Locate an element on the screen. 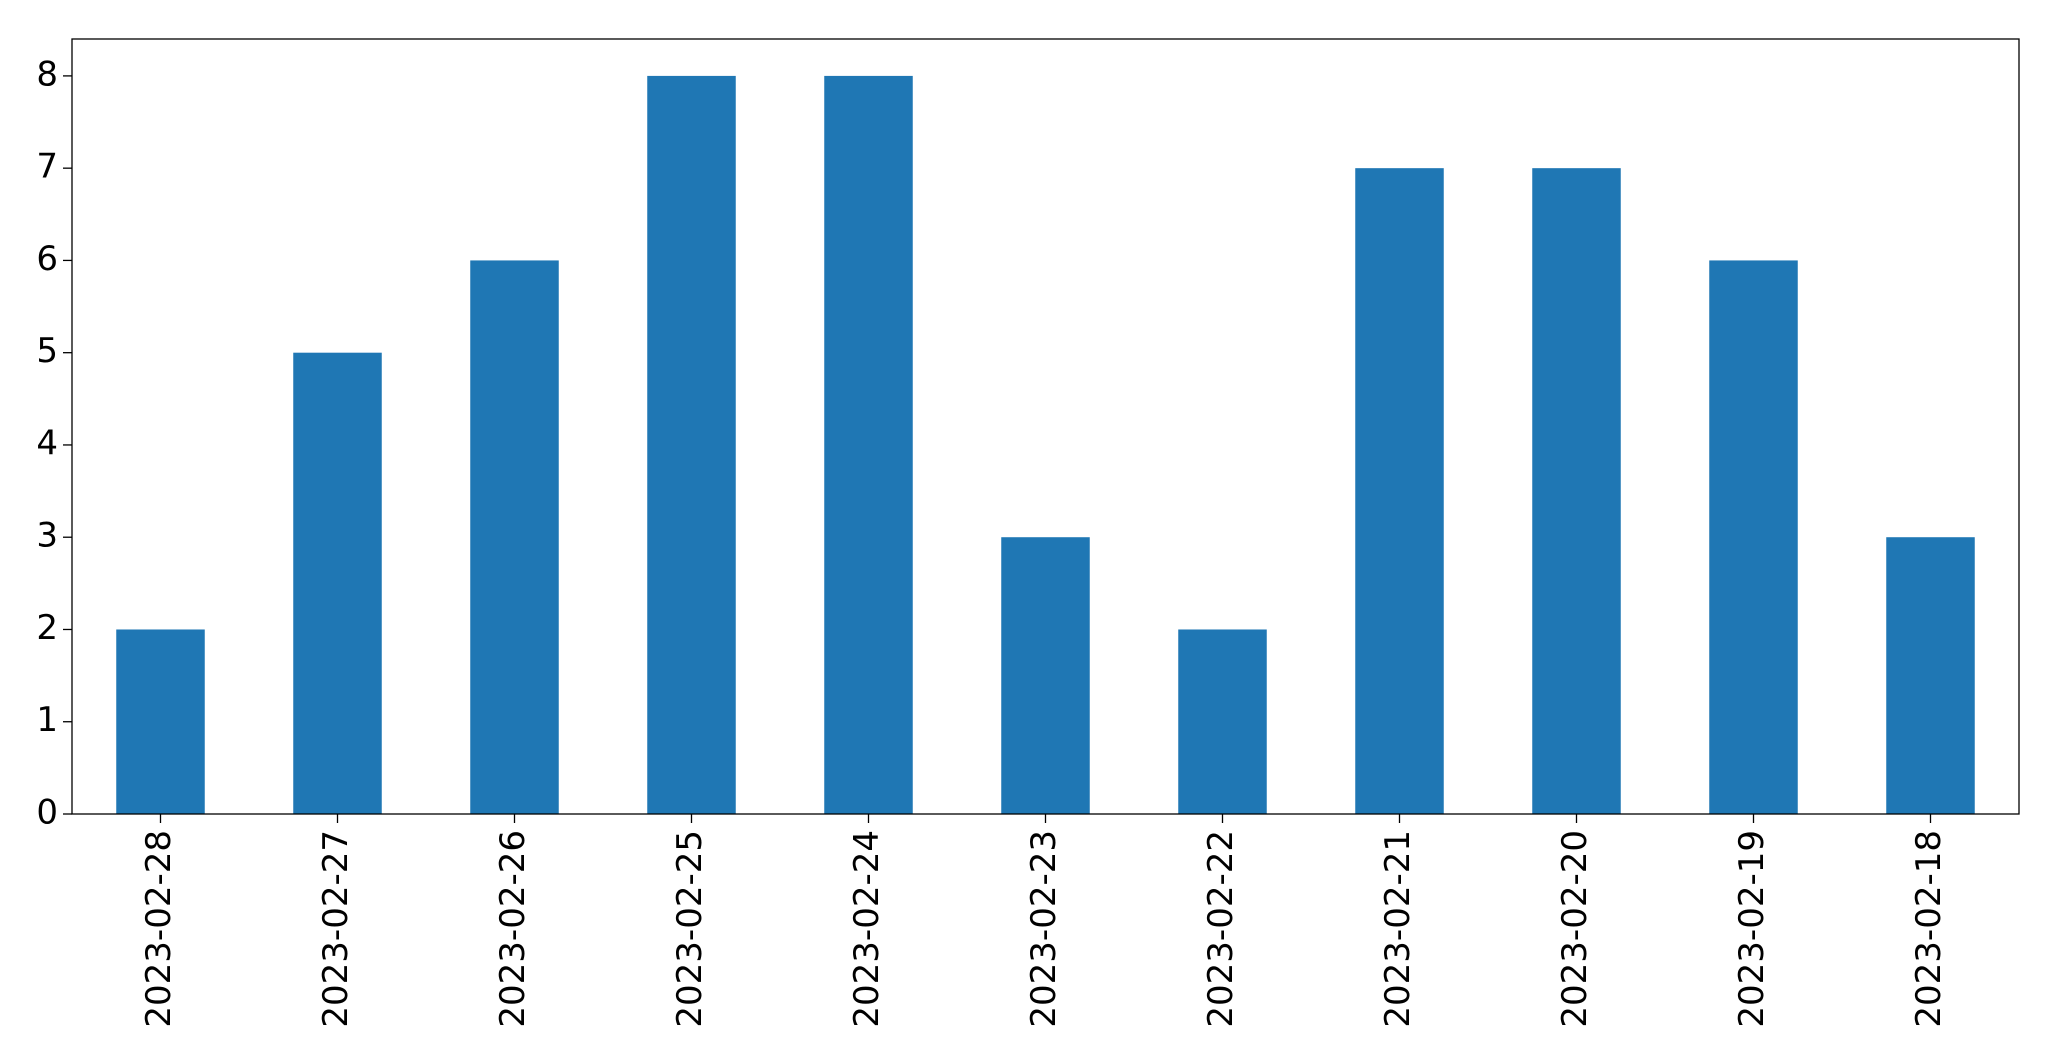  y-tick-label: 1 is located at coordinates (47, 720).